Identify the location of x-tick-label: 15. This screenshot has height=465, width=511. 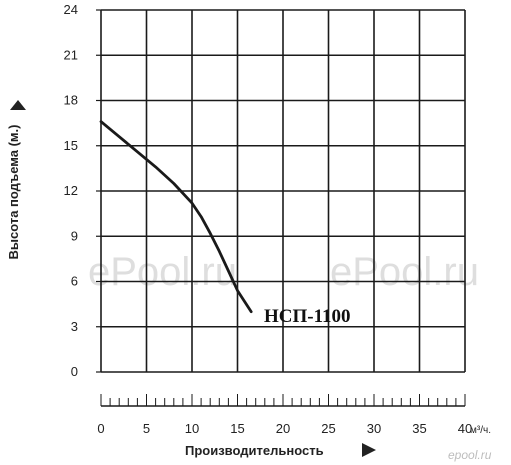
(237, 428).